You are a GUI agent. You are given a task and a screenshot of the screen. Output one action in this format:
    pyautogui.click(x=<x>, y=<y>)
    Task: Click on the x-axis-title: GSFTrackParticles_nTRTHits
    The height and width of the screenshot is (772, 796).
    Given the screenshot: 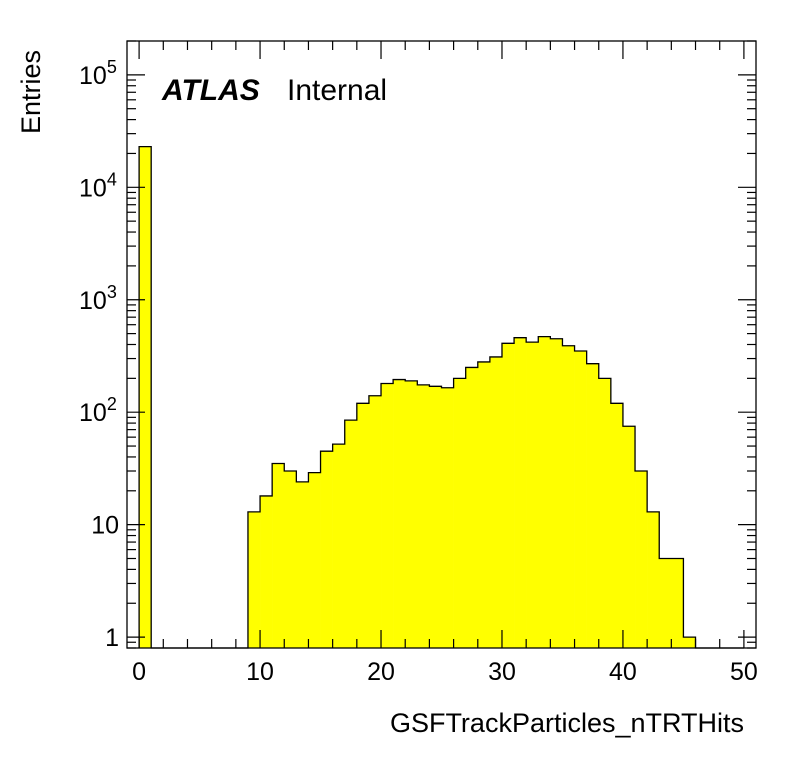 What is the action you would take?
    pyautogui.click(x=567, y=723)
    